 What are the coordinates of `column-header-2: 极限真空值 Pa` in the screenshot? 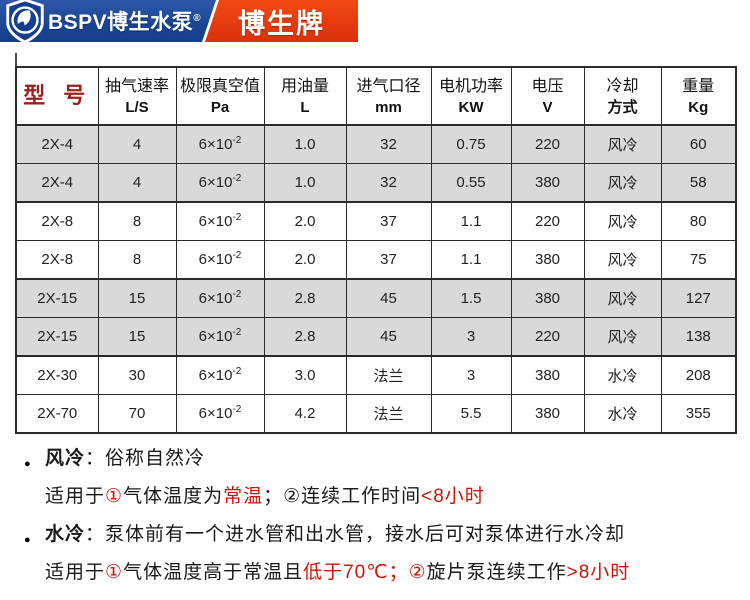 It's located at (220, 96).